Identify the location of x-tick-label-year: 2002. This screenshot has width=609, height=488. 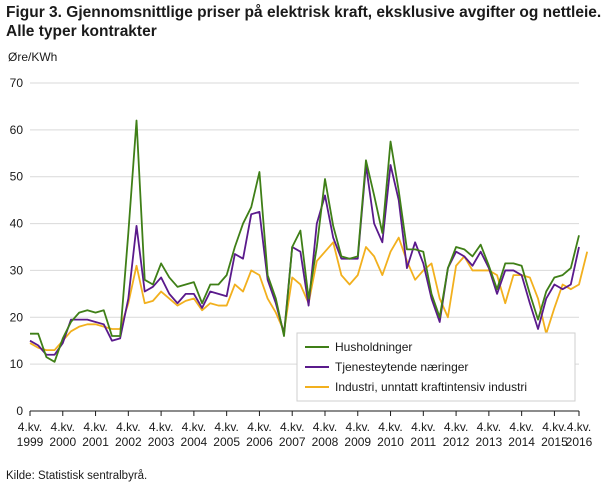
(128, 442).